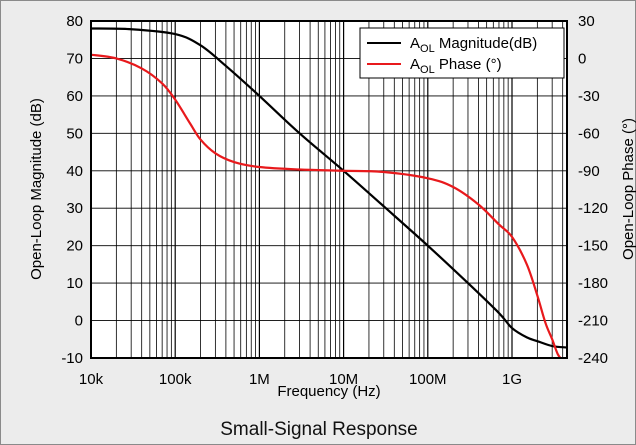  What do you see at coordinates (175, 379) in the screenshot?
I see `x-tick-label: 100k` at bounding box center [175, 379].